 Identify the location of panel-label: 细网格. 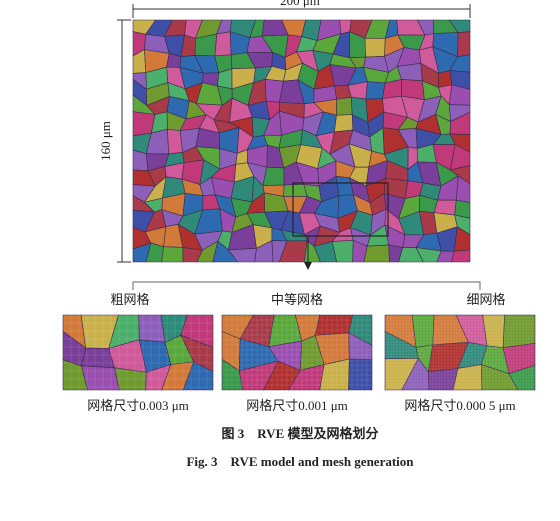
(485, 299).